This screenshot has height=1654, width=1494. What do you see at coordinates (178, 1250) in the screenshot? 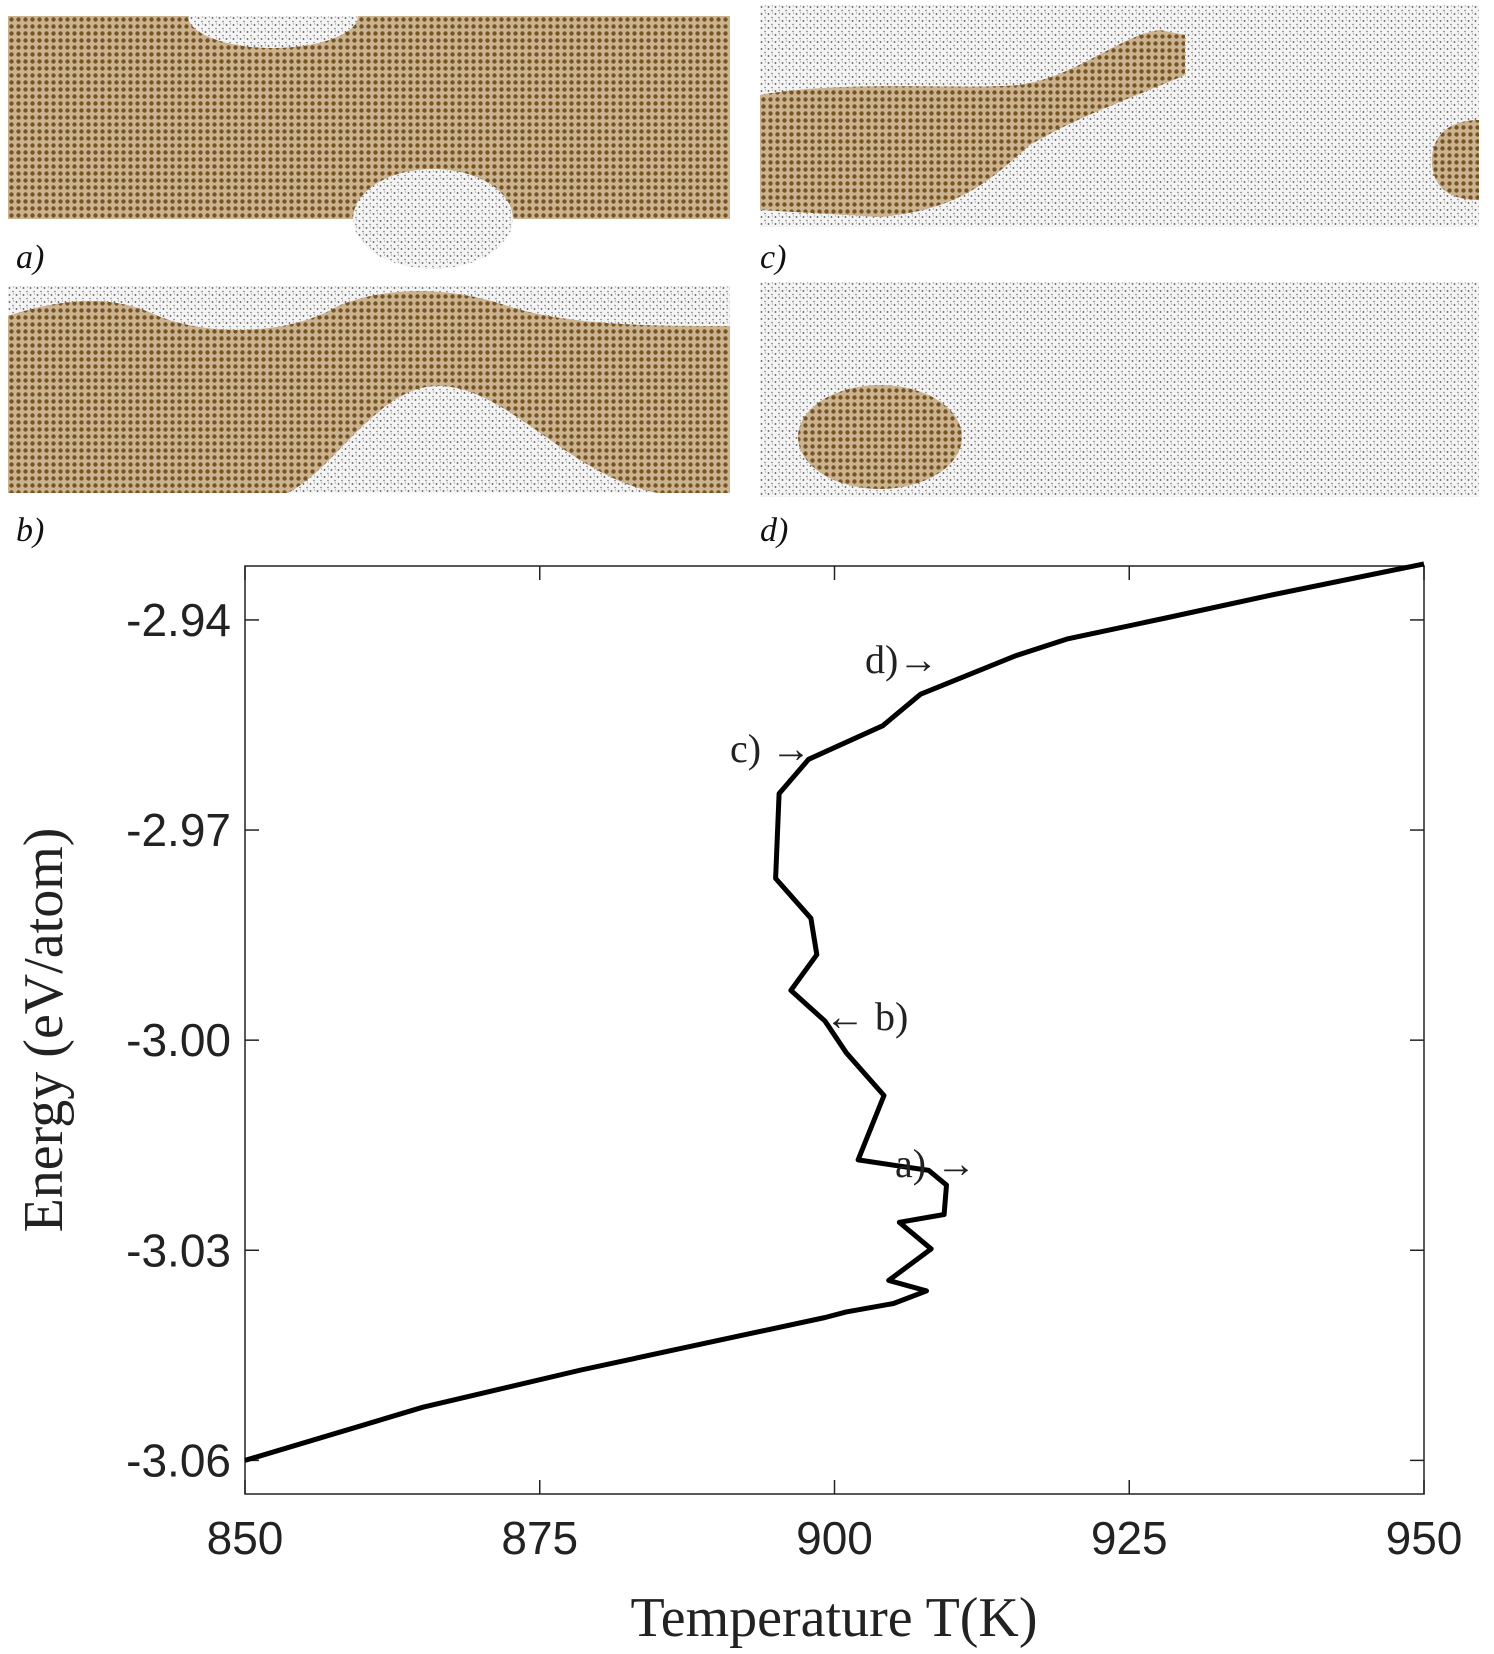
I see `y-tick-label: -3.03` at bounding box center [178, 1250].